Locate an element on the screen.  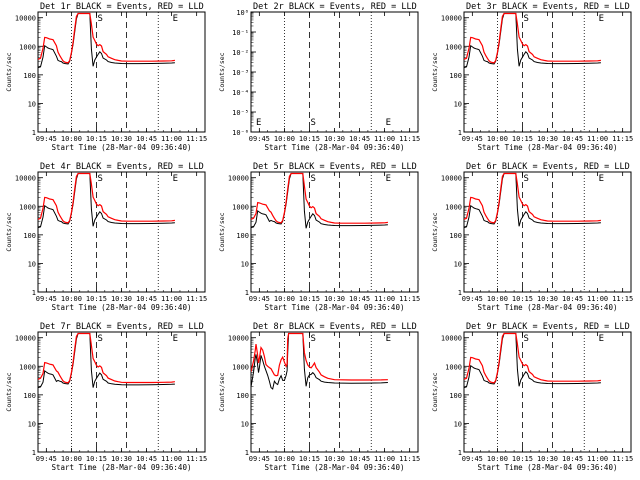
panel-title: Det 4r BLACK = Events, RED = LLD is located at coordinates (122, 167).